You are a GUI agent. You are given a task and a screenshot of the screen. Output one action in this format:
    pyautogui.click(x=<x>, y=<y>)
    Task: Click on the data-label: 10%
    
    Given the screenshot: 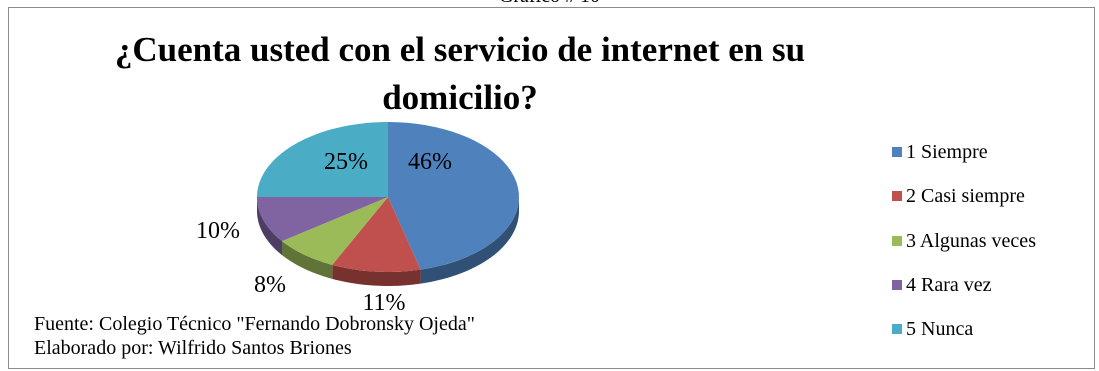 What is the action you would take?
    pyautogui.click(x=218, y=231)
    